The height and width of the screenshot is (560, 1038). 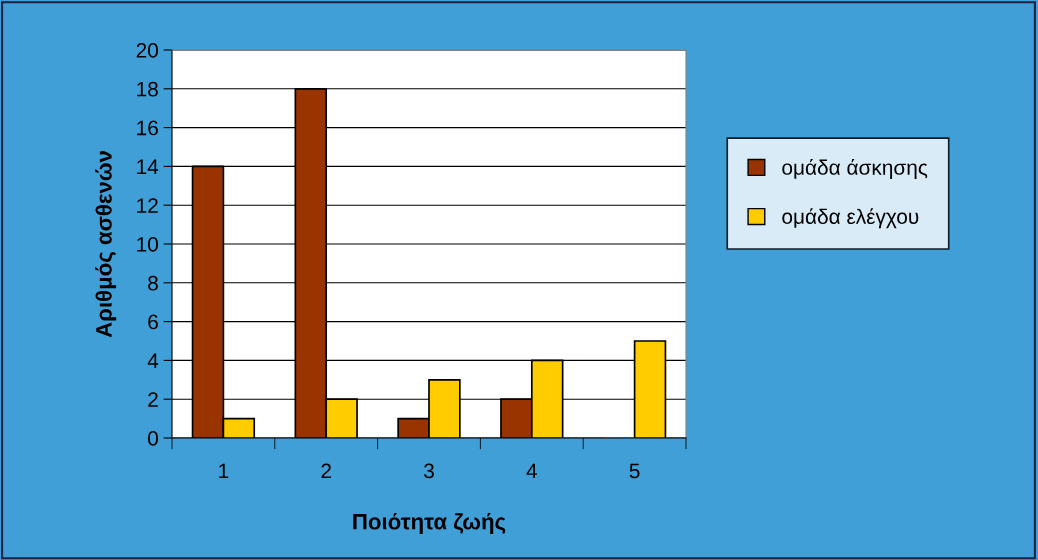 What do you see at coordinates (224, 471) in the screenshot?
I see `x-tick-label: 1` at bounding box center [224, 471].